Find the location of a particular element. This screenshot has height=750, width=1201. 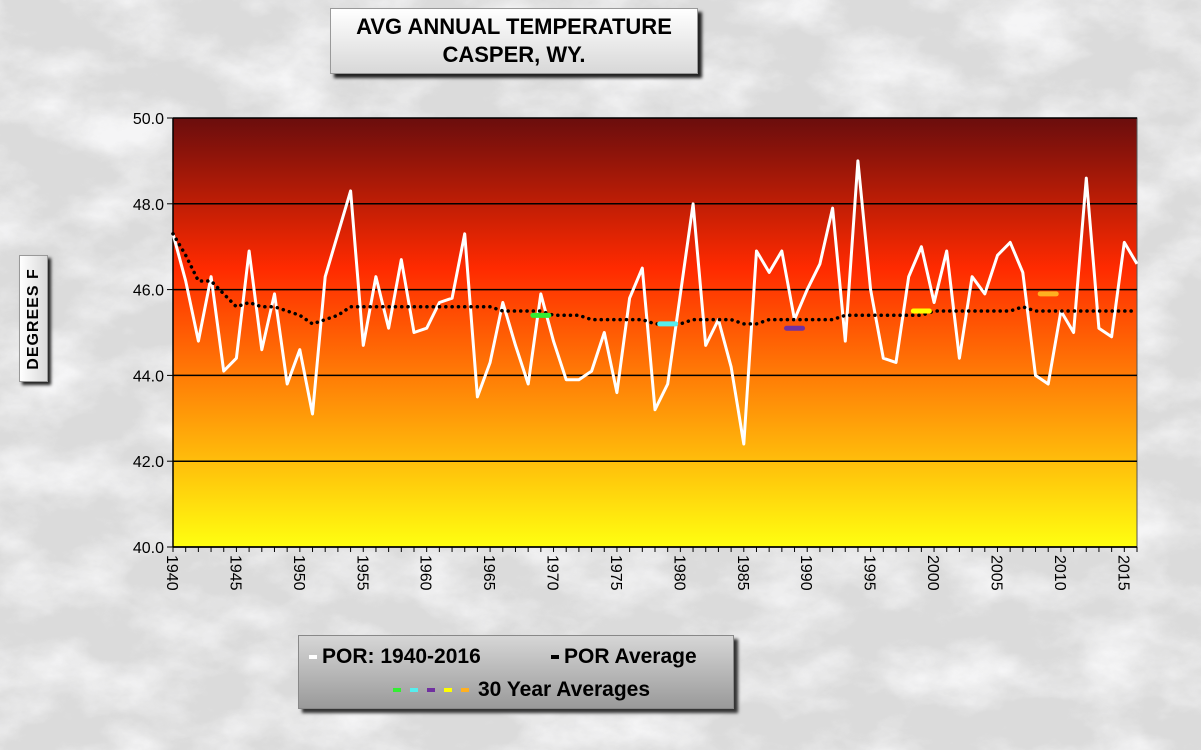

y-tick-label: 42.0 is located at coordinates (148, 462).